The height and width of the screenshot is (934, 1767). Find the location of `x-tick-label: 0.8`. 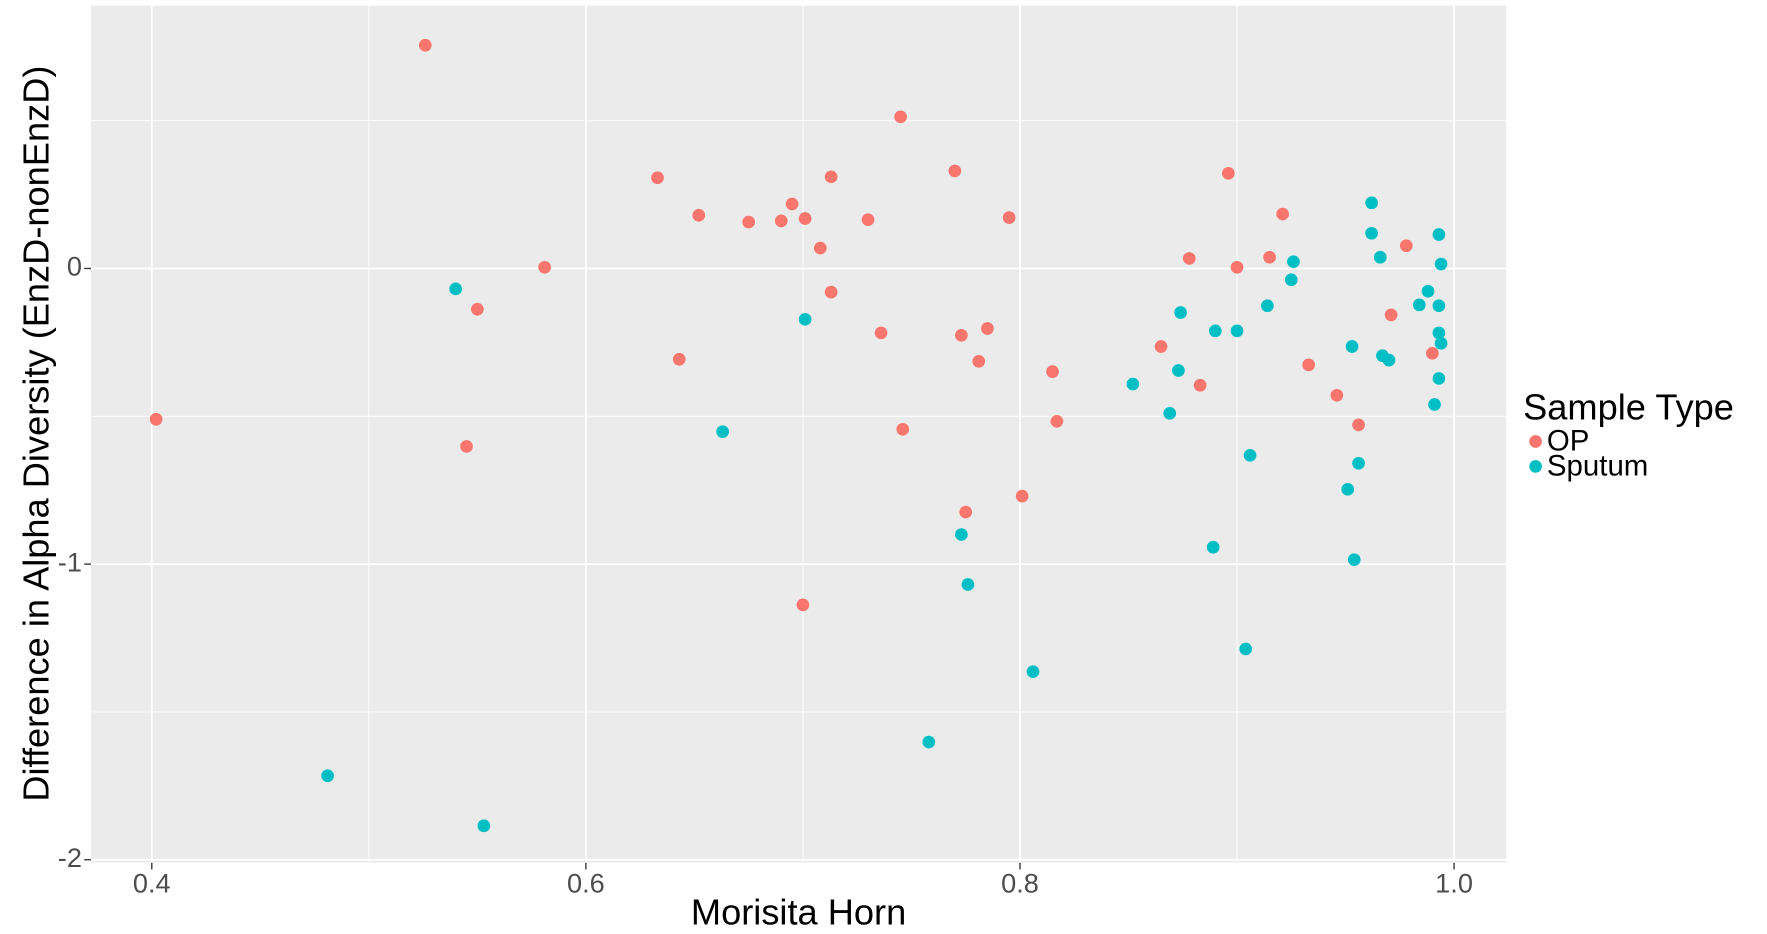

x-tick-label: 0.8 is located at coordinates (1020, 882).